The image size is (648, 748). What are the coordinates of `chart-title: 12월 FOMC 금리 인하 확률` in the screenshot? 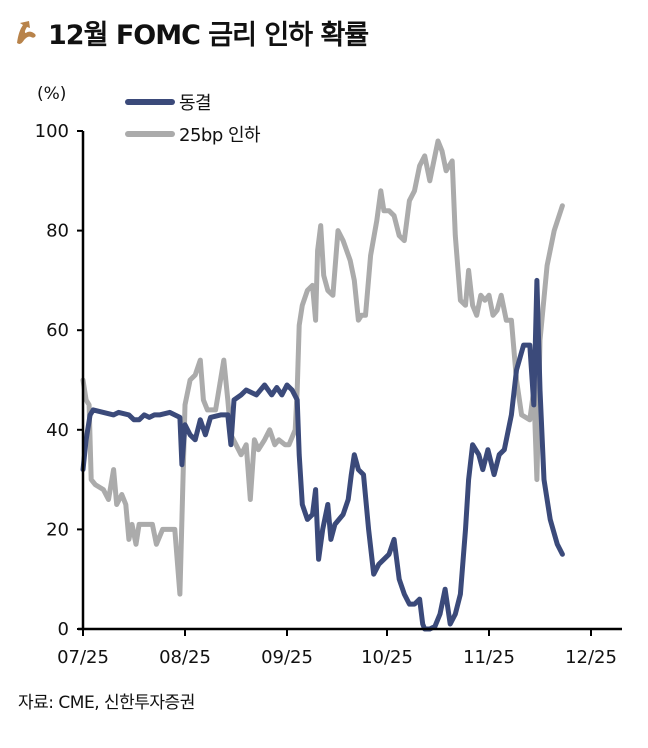 It's located at (208, 35).